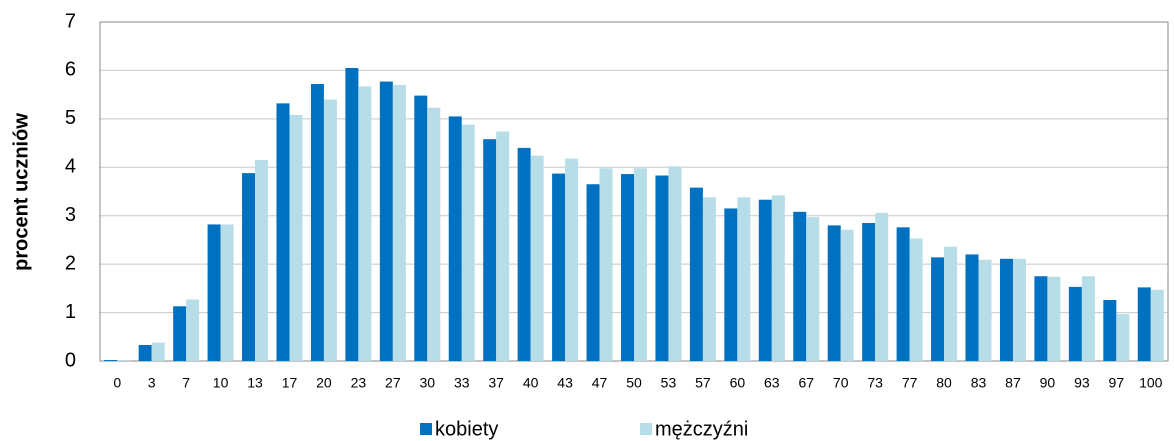 The image size is (1174, 441). Describe the element at coordinates (152, 383) in the screenshot. I see `x-tick-label: 3` at that location.